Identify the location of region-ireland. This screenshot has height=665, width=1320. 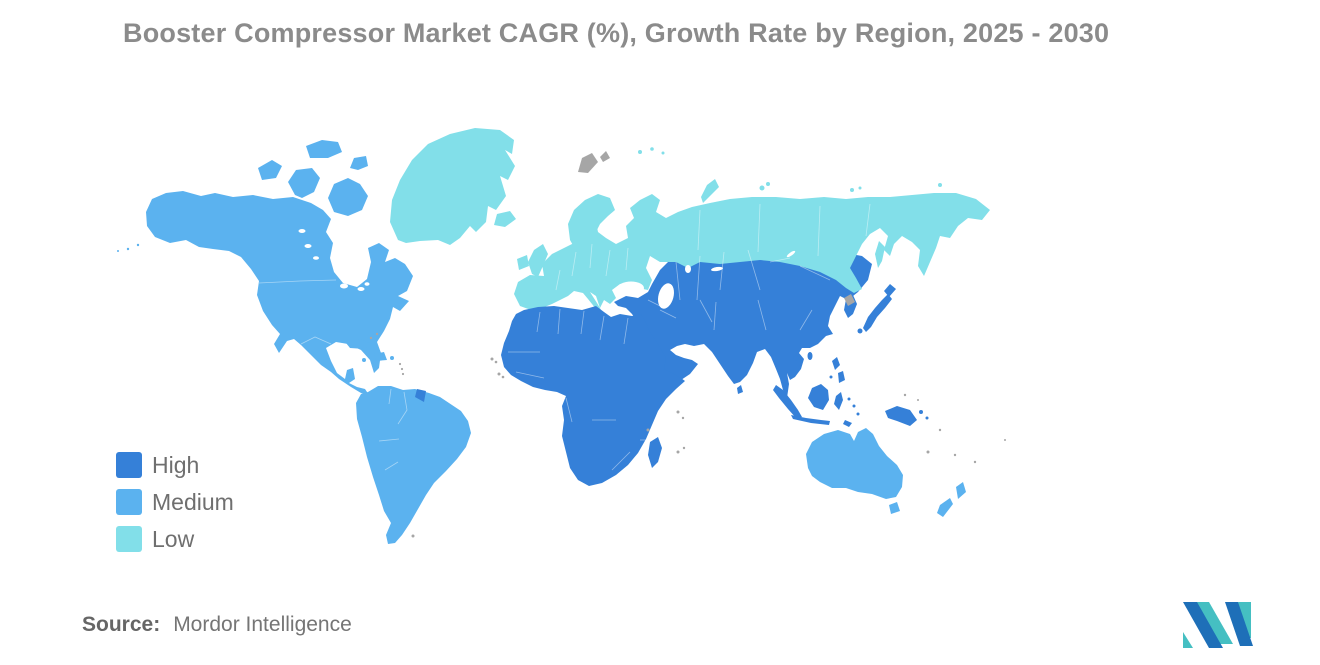
(523, 262).